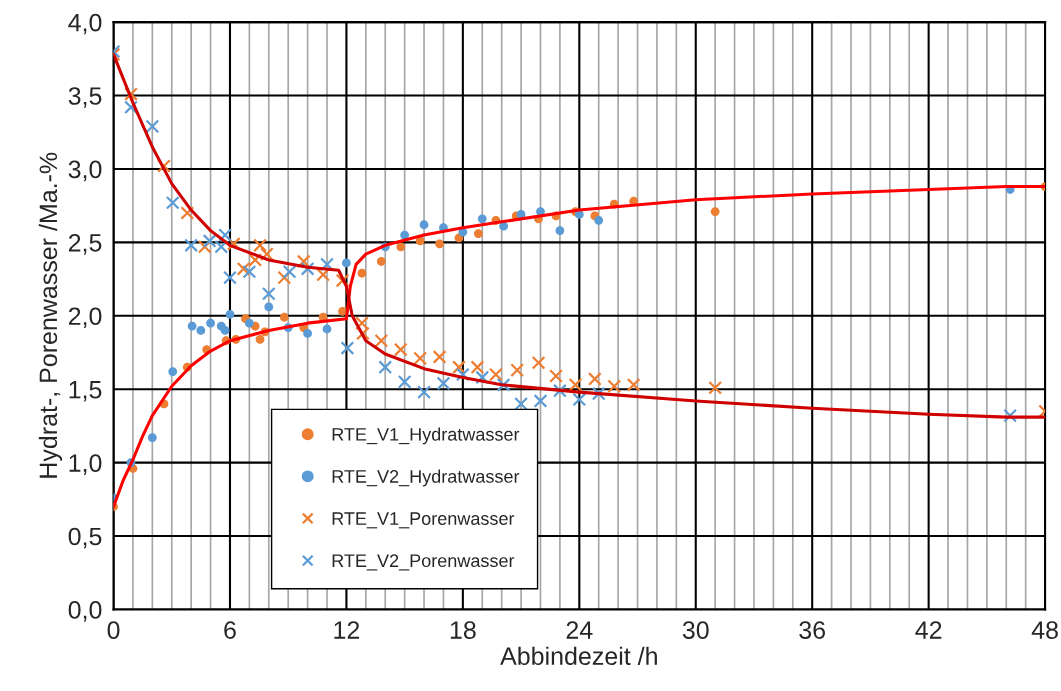 This screenshot has width=1061, height=691. I want to click on x-tick-label: 12, so click(347, 630).